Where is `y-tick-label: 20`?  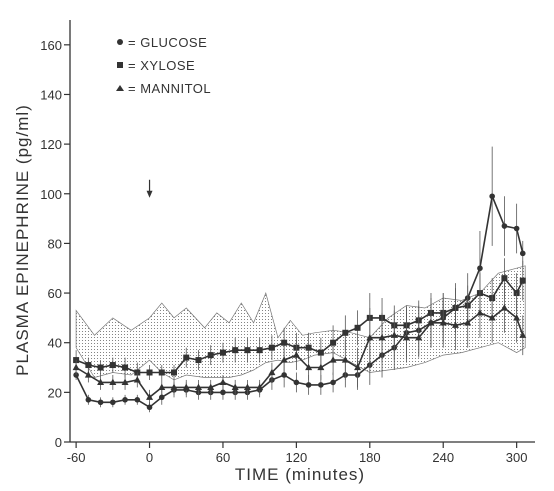 y-tick-label: 20 is located at coordinates (55, 392).